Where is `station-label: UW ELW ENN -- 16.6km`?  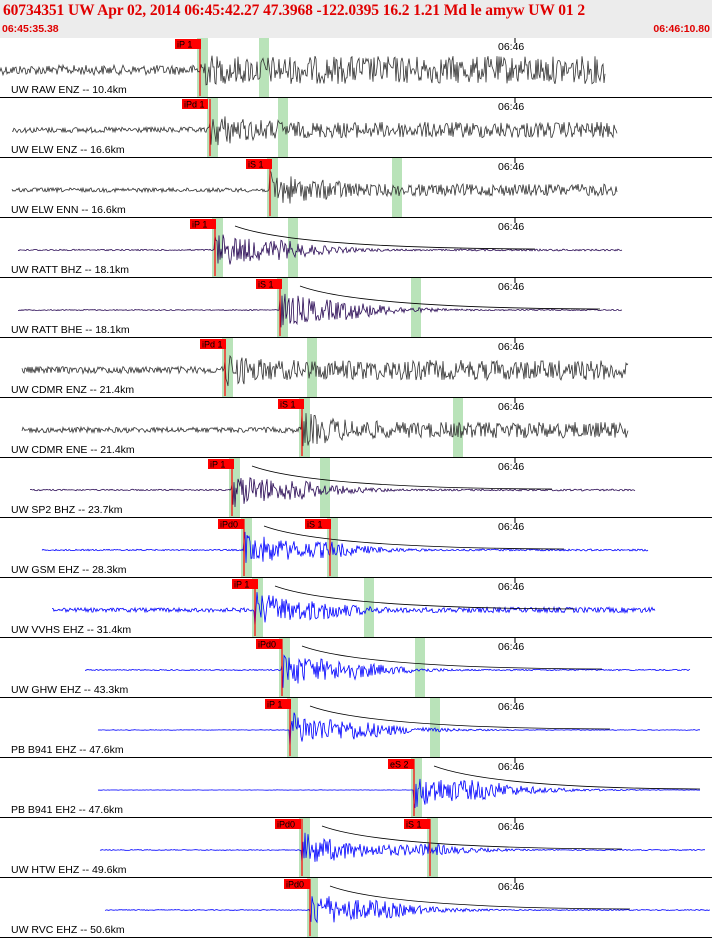 station-label: UW ELW ENN -- 16.6km is located at coordinates (68, 210).